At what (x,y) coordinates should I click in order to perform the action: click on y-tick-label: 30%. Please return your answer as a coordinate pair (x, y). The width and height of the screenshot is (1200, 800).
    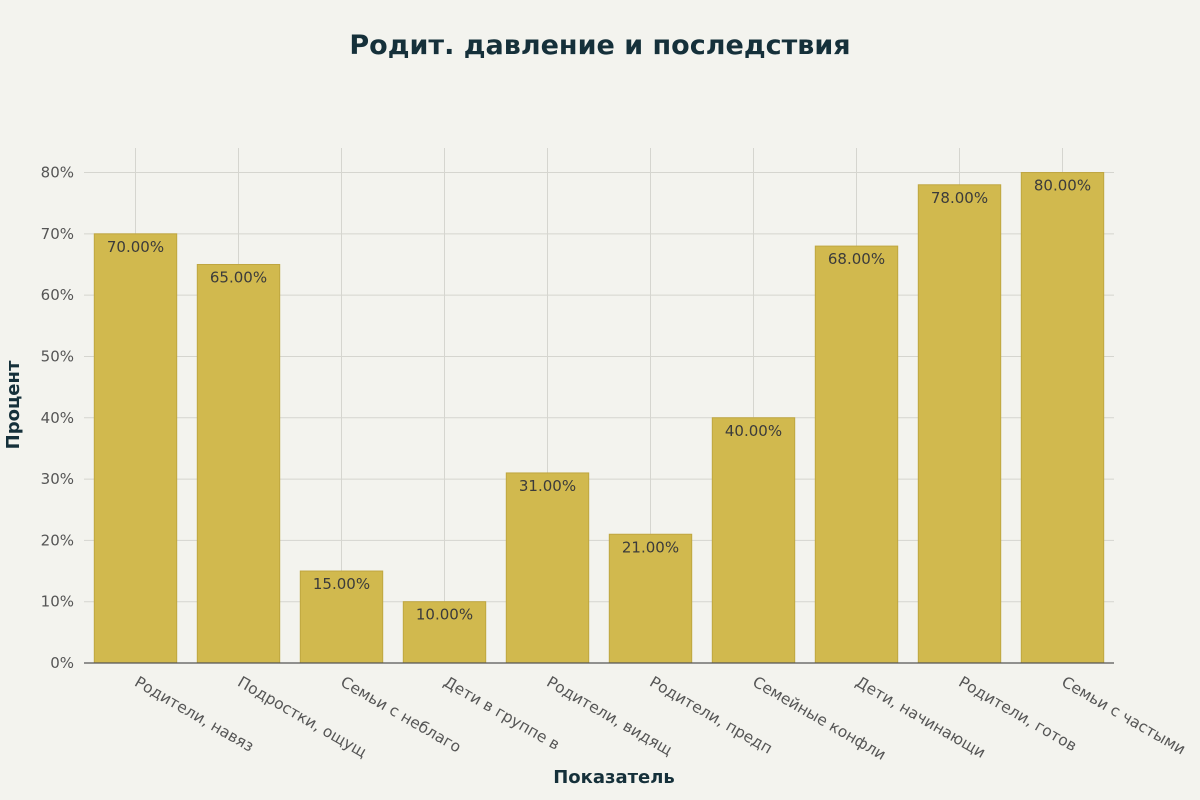
    Looking at the image, I should click on (57, 479).